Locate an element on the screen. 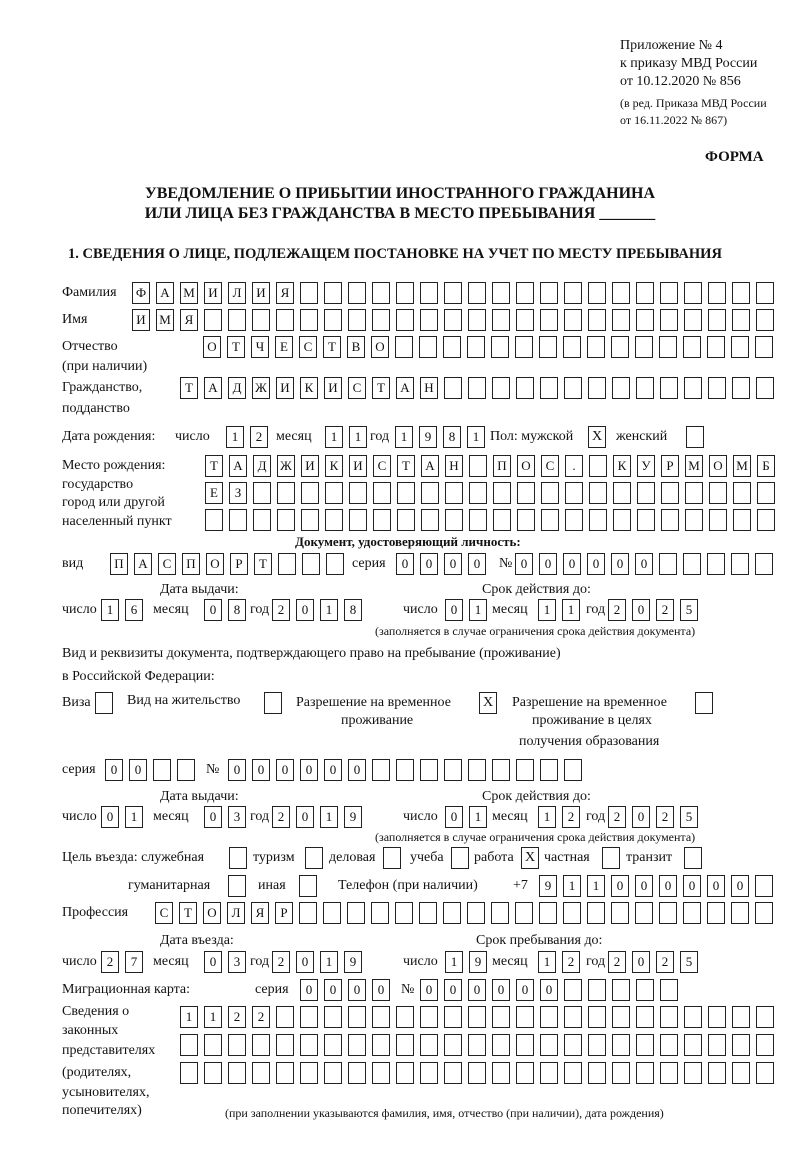 This screenshot has width=800, height=1163. char-box: И is located at coordinates (358, 466).